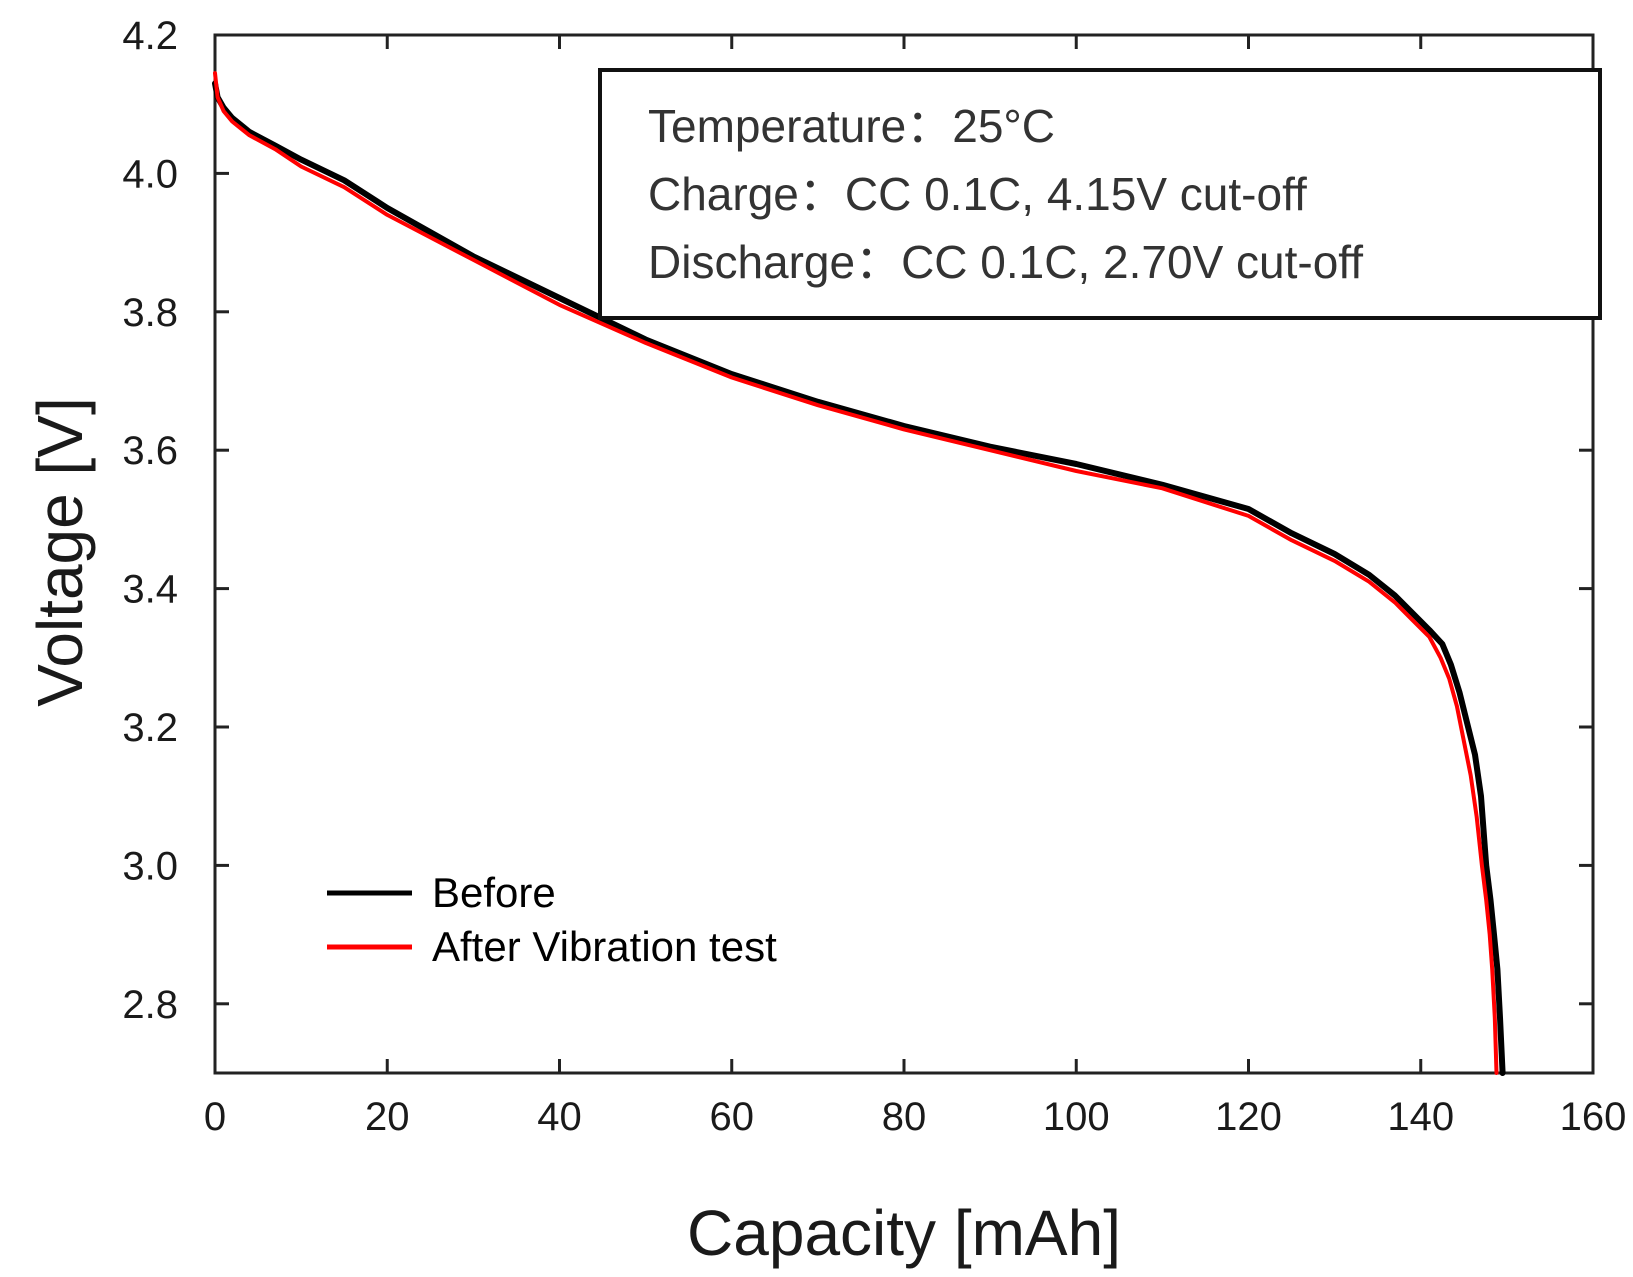 The height and width of the screenshot is (1277, 1633). What do you see at coordinates (150, 590) in the screenshot?
I see `y-tick-label: 3.4` at bounding box center [150, 590].